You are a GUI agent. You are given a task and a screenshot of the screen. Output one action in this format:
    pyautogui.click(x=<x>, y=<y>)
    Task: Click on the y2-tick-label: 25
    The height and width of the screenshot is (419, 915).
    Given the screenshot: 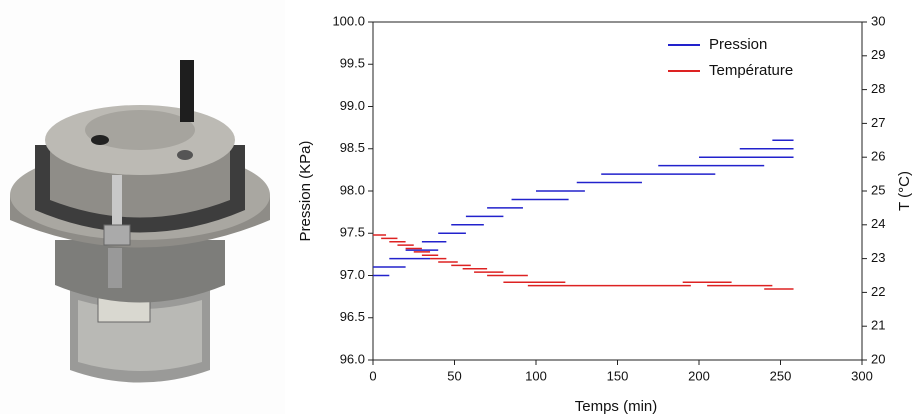 What is the action you would take?
    pyautogui.click(x=878, y=189)
    